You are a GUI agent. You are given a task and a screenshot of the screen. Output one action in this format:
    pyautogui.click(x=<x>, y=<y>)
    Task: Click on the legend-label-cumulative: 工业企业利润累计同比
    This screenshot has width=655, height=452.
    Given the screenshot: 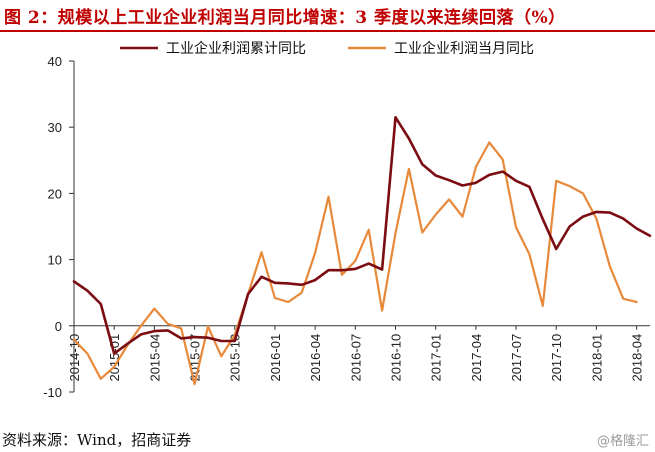 What is the action you would take?
    pyautogui.click(x=236, y=48)
    